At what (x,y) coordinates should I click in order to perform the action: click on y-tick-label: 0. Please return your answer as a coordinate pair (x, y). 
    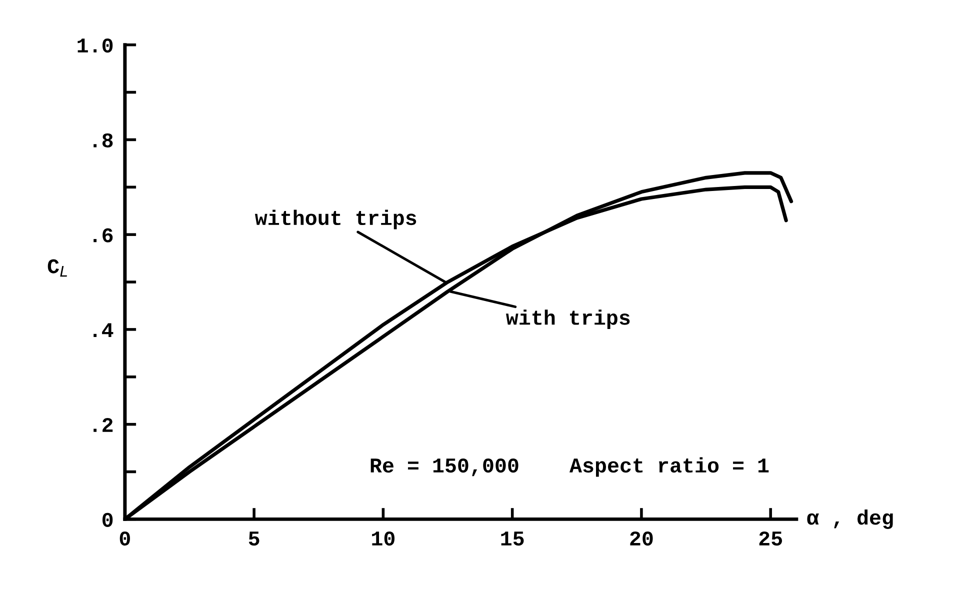
    Looking at the image, I should click on (107, 519).